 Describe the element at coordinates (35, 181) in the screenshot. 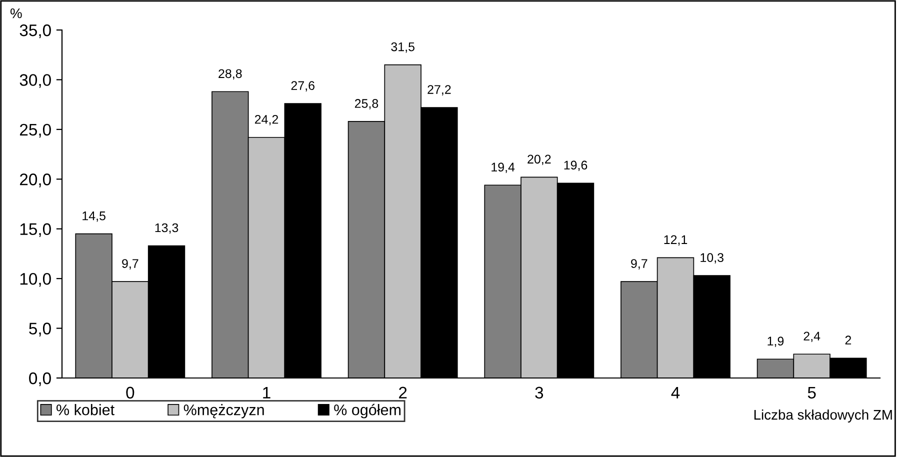

I see `y-tick-label: 20,0` at that location.